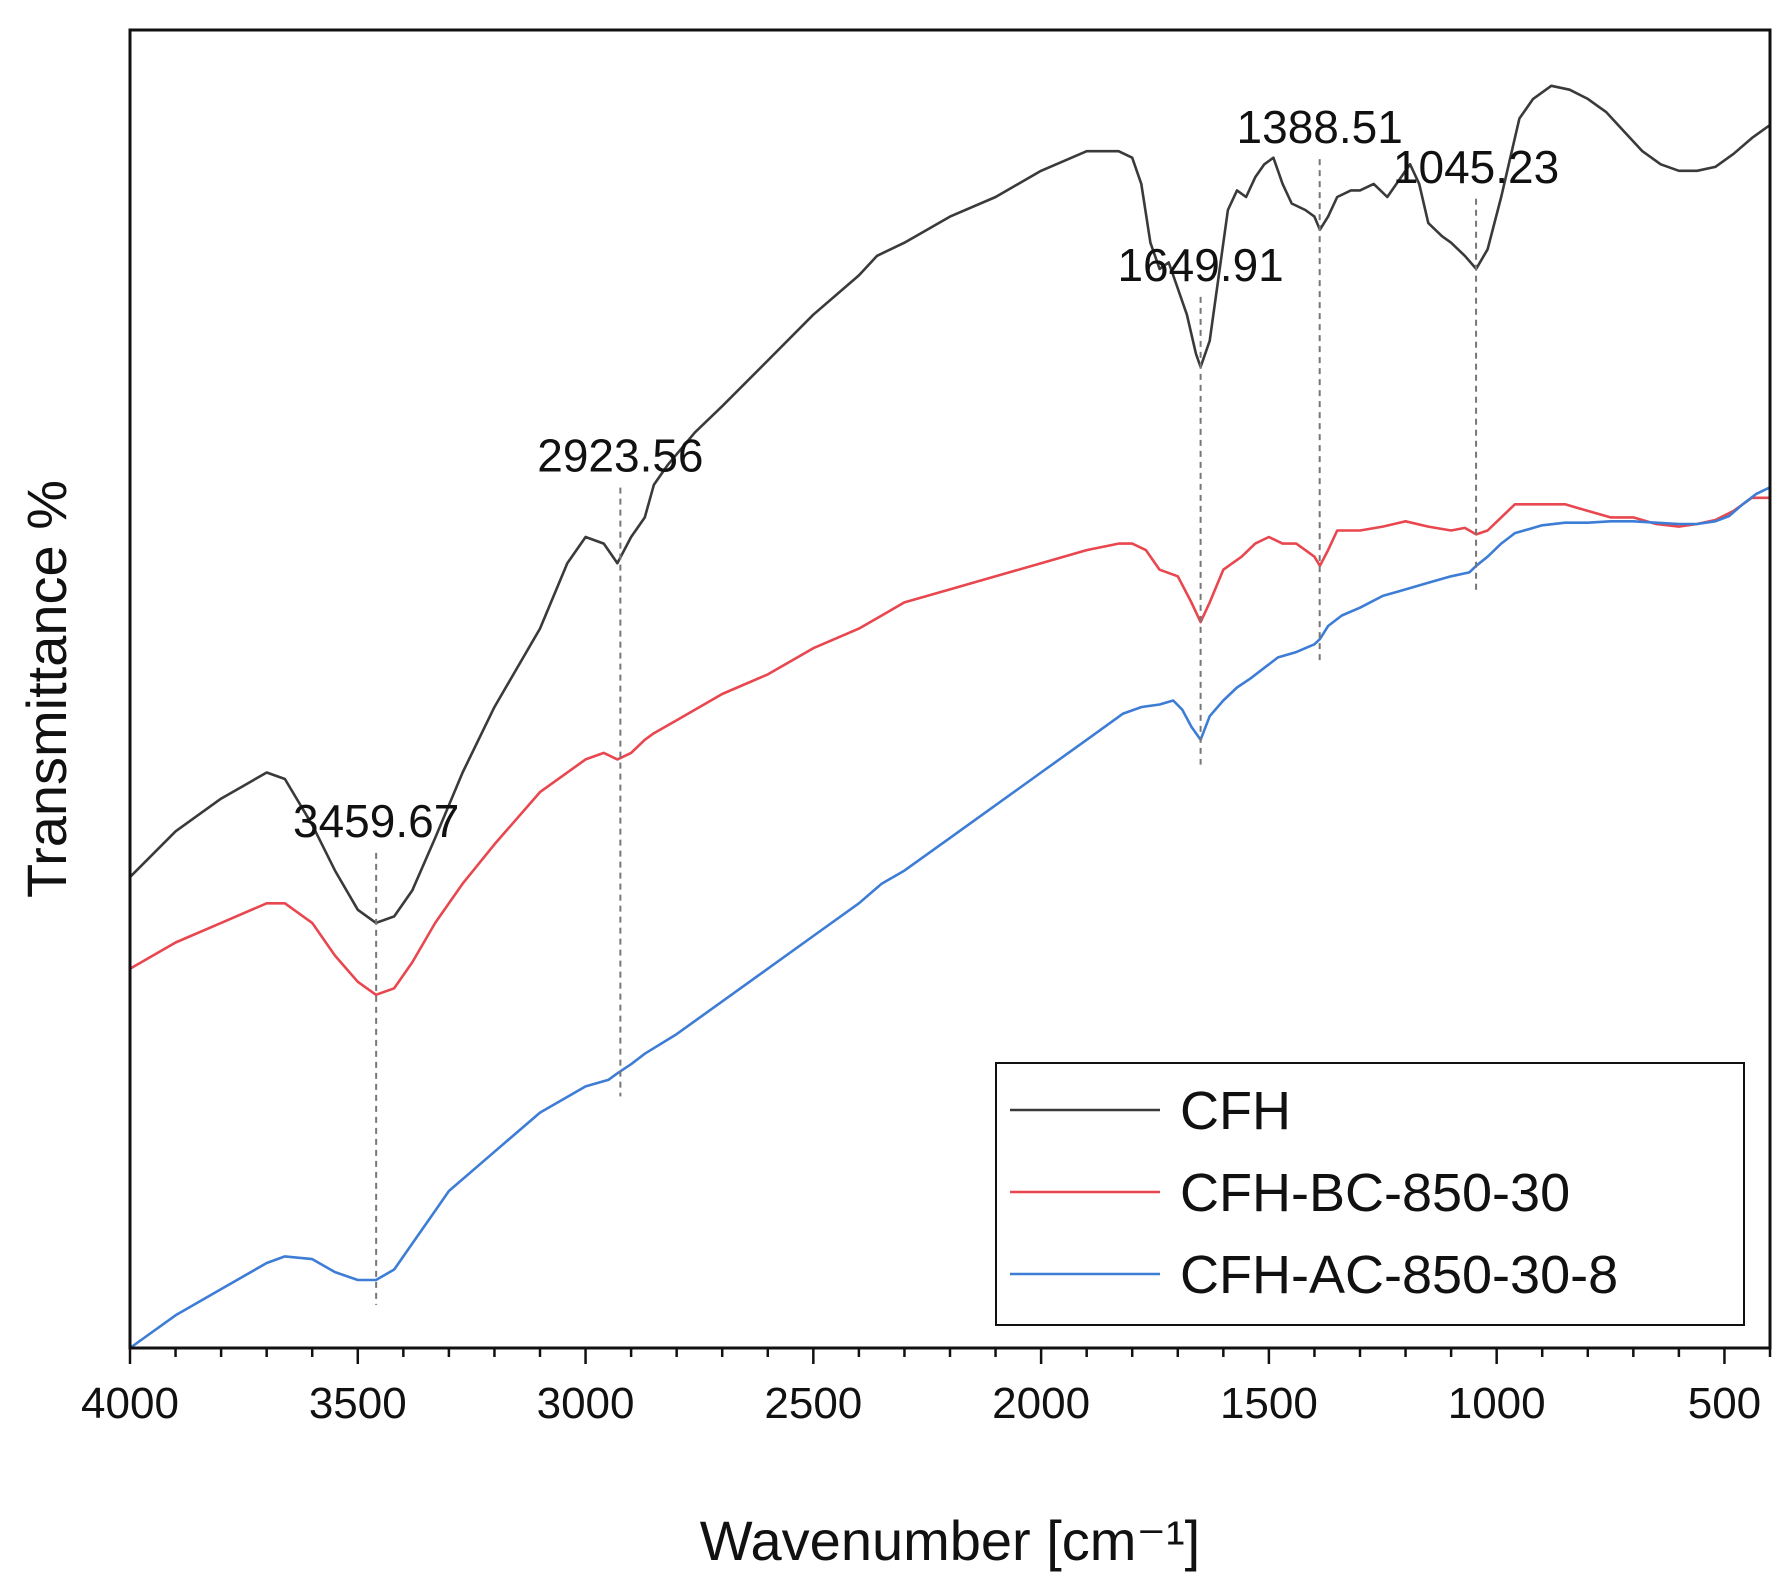 The width and height of the screenshot is (1792, 1593). Describe the element at coordinates (813, 1403) in the screenshot. I see `x-tick-label: 2500` at that location.